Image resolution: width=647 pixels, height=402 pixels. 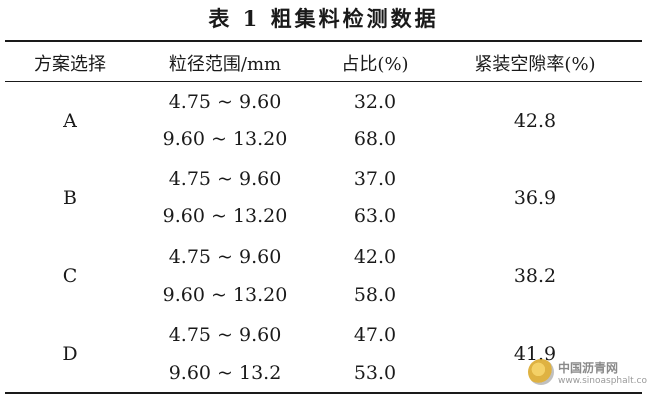 What do you see at coordinates (225, 373) in the screenshot?
I see `size-range-cell: 9.60 ~ 13.2` at bounding box center [225, 373].